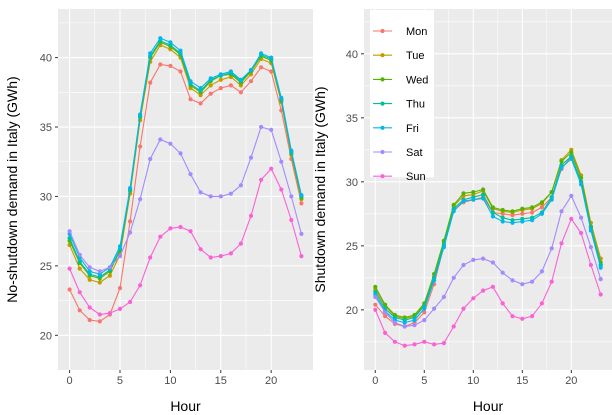 This screenshot has height=415, width=612. I want to click on legend-key-point-tue, so click(382, 55).